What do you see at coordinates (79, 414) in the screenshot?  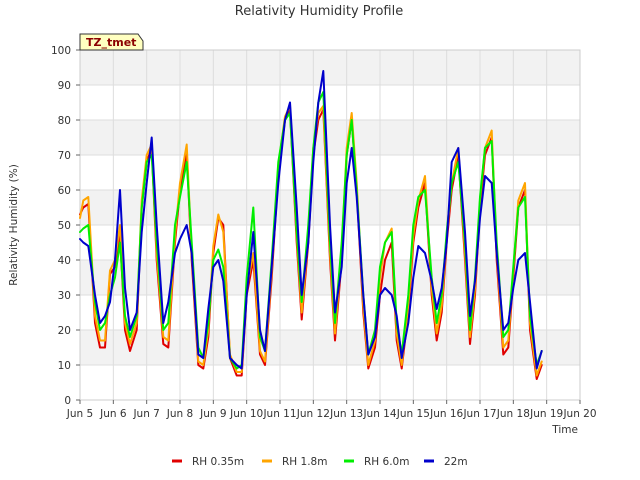 I see `x-tick-label: Jun 5` at bounding box center [79, 414].